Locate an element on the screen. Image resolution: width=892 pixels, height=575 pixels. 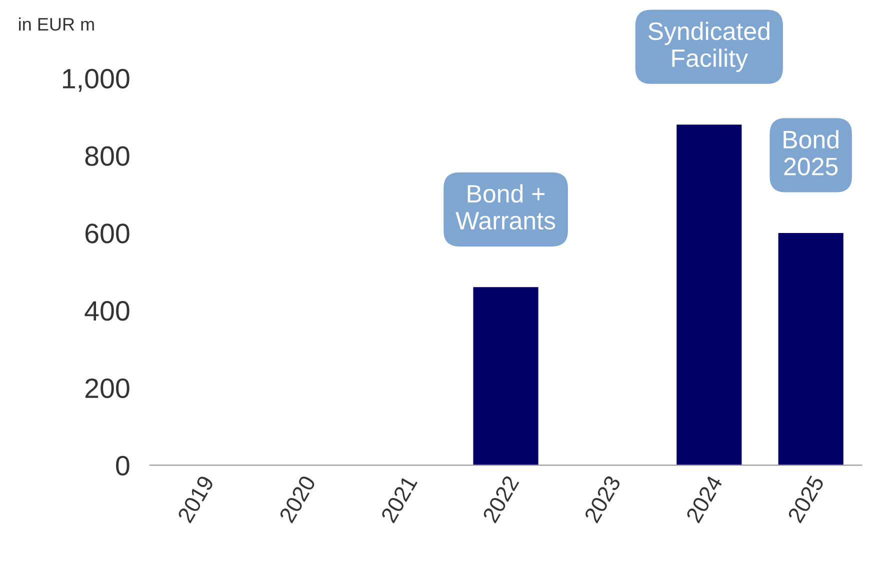
y-tick-label: 200 is located at coordinates (107, 388).